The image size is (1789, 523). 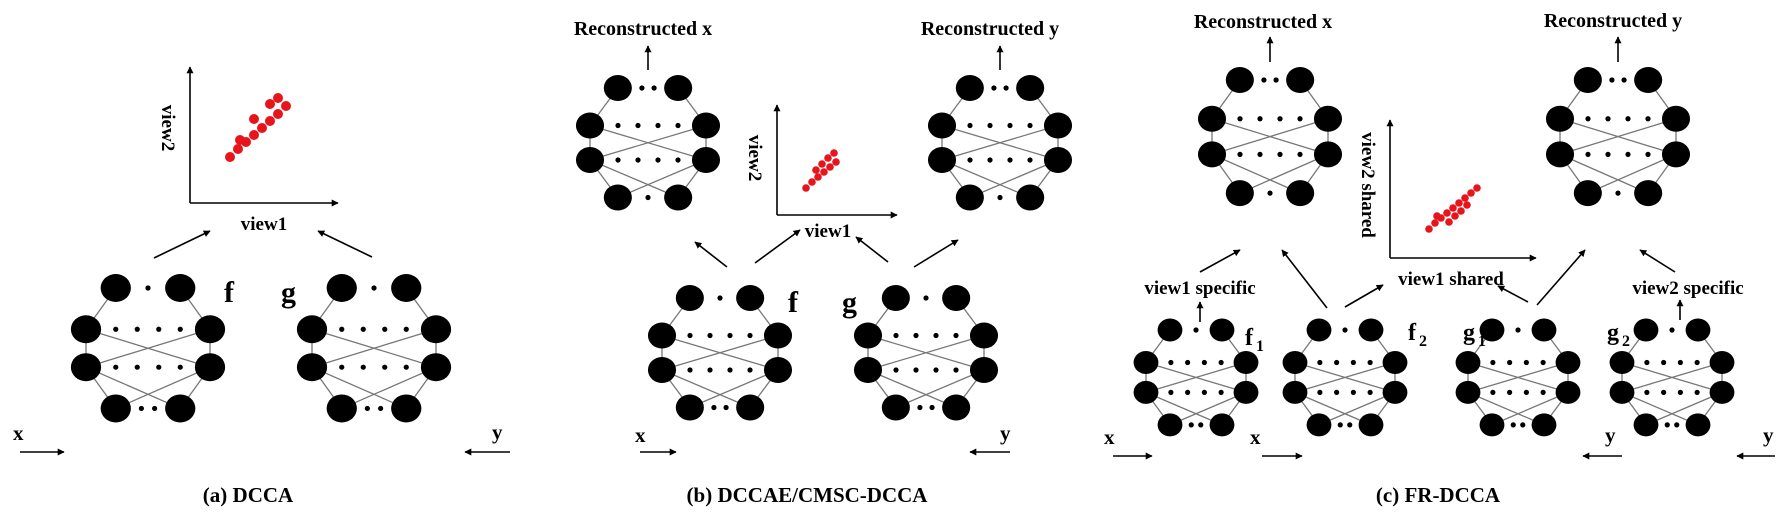 I want to click on plot-xlabel: view1 shared, so click(x=1451, y=279).